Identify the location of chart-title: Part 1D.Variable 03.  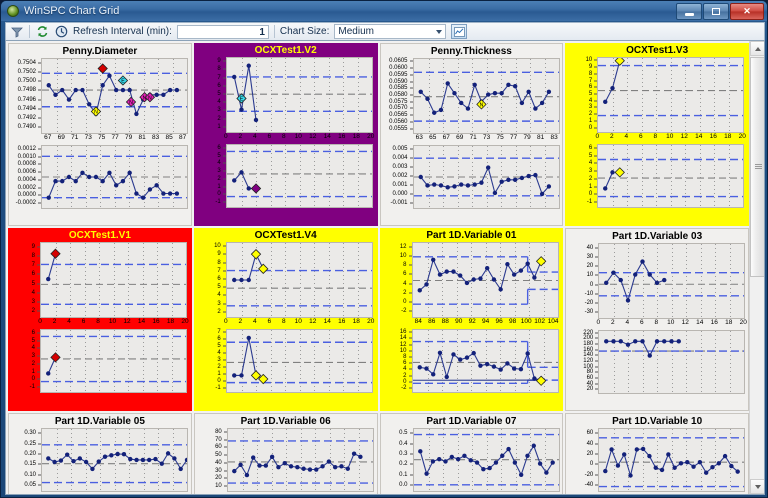
(657, 236).